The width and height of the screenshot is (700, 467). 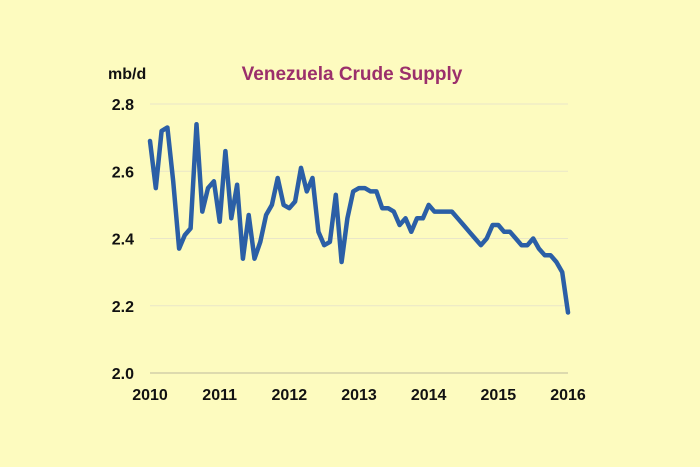 What do you see at coordinates (568, 395) in the screenshot?
I see `x-tick-label: 2016` at bounding box center [568, 395].